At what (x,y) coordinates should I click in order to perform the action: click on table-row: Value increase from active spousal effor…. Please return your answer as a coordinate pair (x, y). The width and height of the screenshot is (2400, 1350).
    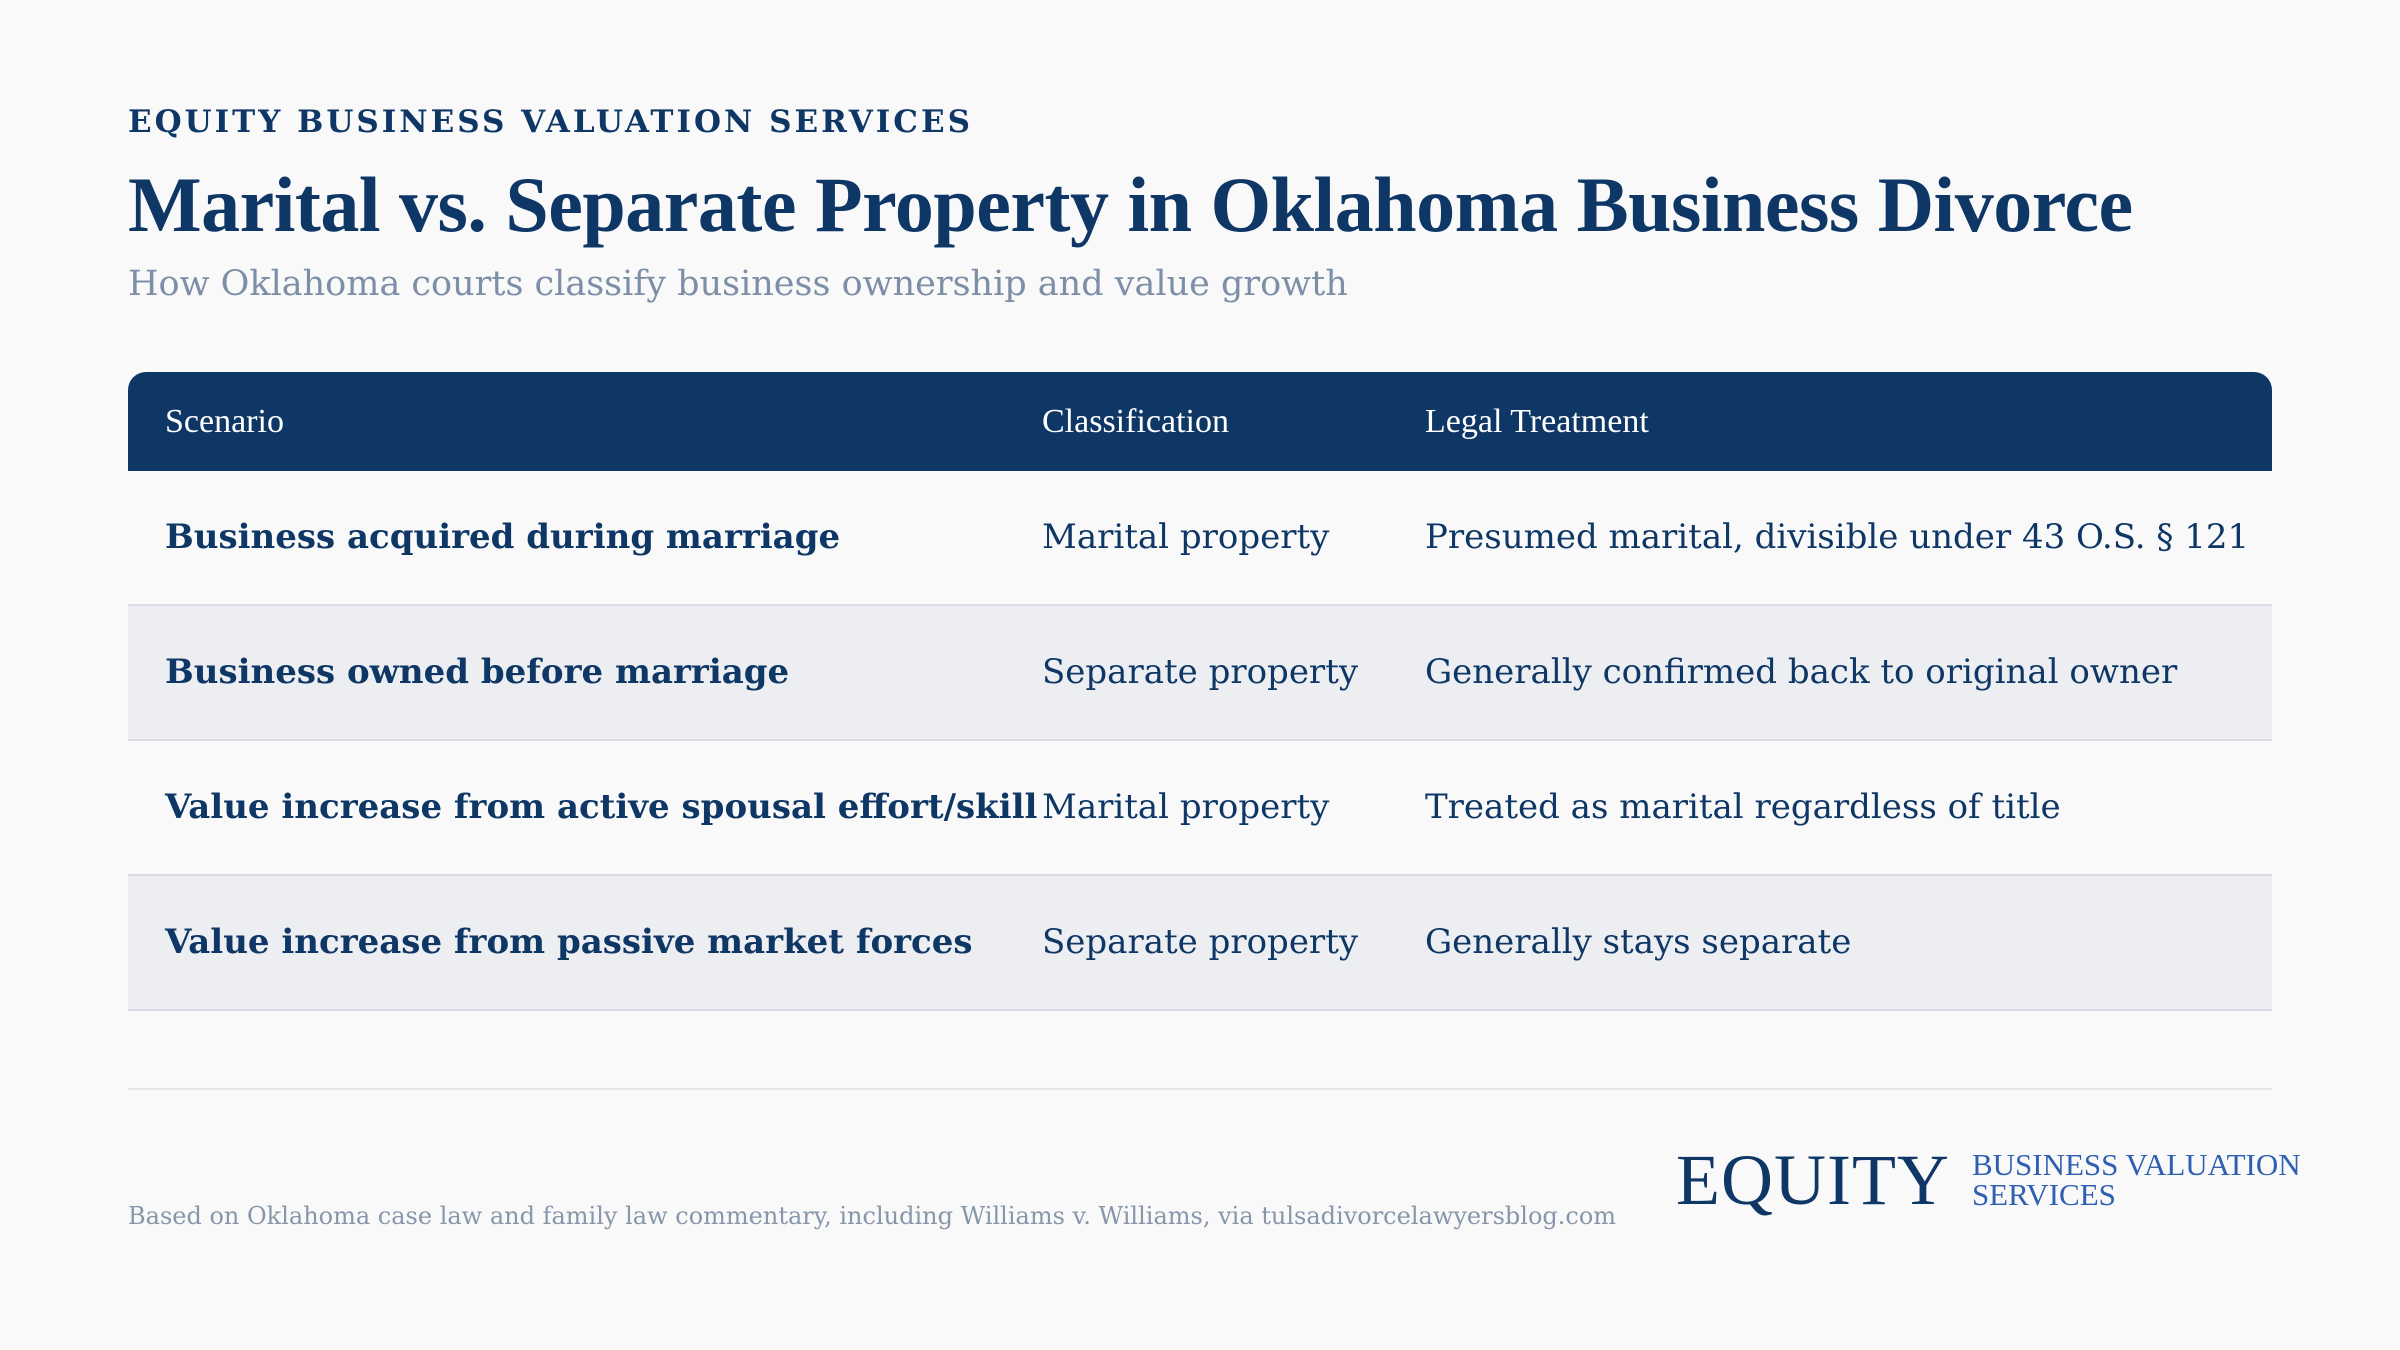
    Looking at the image, I should click on (1200, 808).